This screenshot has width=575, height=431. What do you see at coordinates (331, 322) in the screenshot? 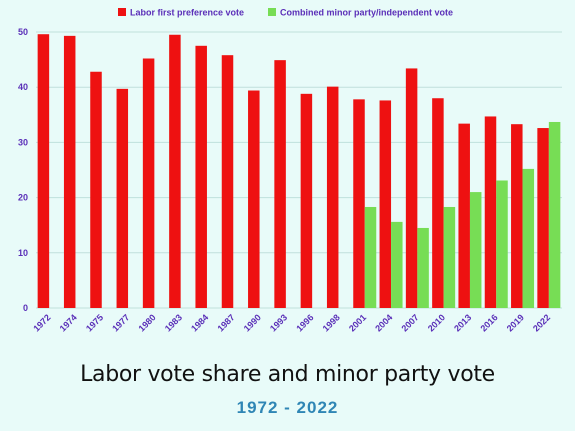
I see `x-tick-label: 1998` at bounding box center [331, 322].